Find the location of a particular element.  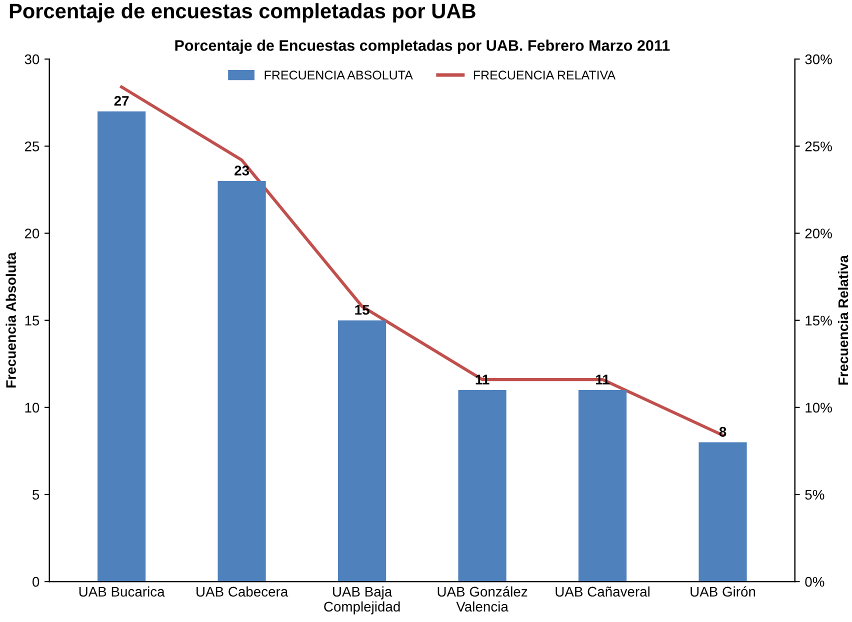

y2-tick-label: 25% is located at coordinates (818, 147).